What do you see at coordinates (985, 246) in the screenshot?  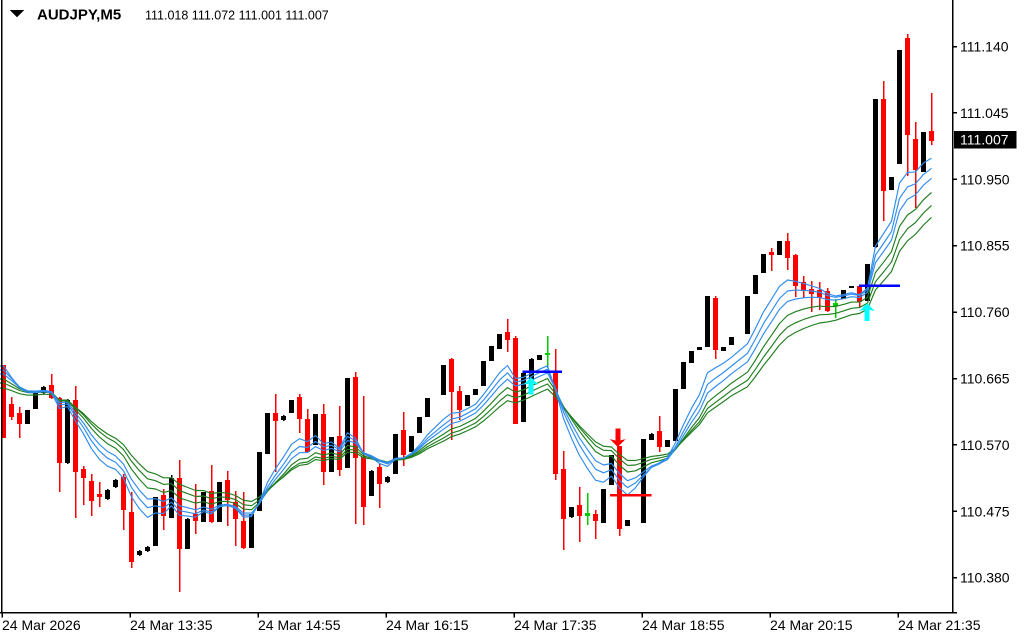 I see `svg-text: 110.855` at bounding box center [985, 246].